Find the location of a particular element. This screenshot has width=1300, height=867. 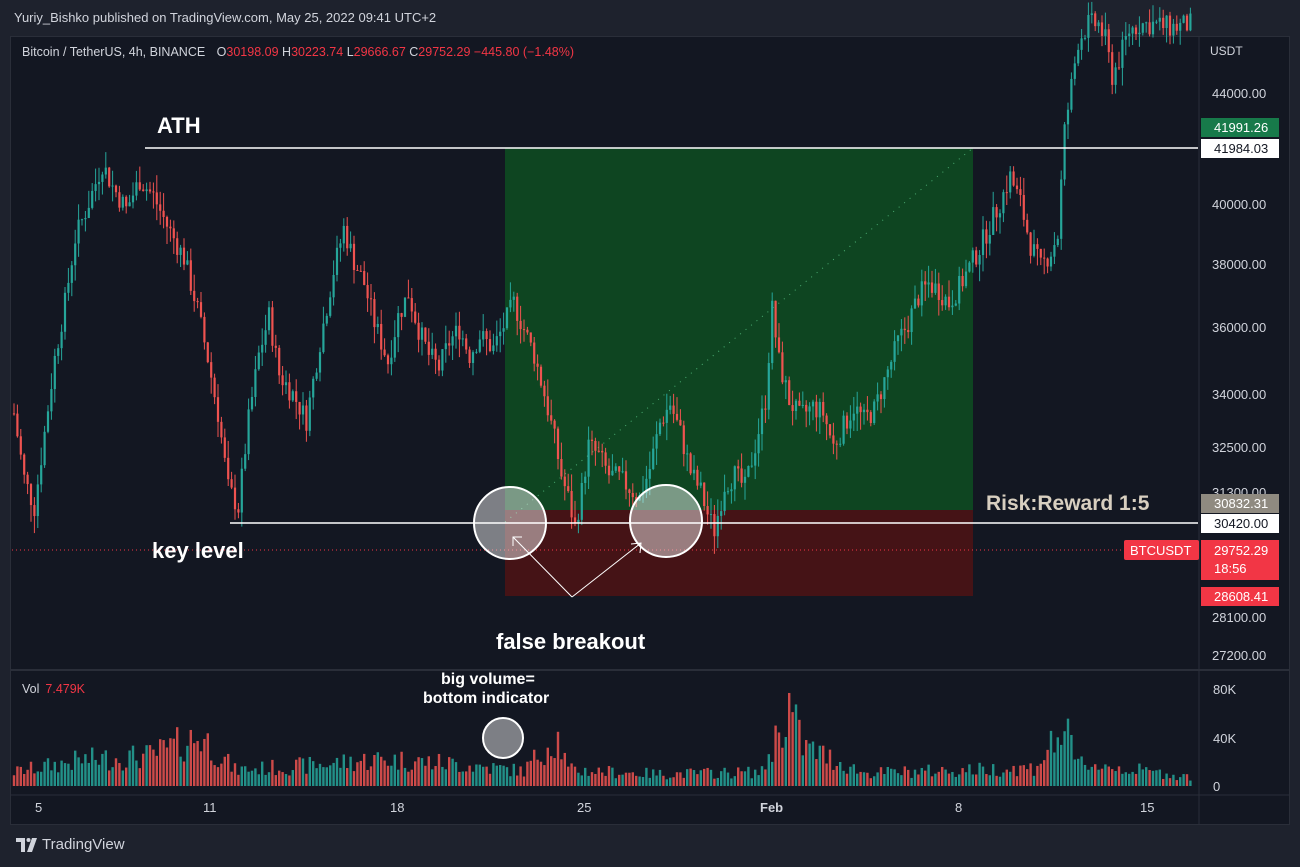

risk-reward-label: Risk:Reward 1:5 is located at coordinates (1068, 503).